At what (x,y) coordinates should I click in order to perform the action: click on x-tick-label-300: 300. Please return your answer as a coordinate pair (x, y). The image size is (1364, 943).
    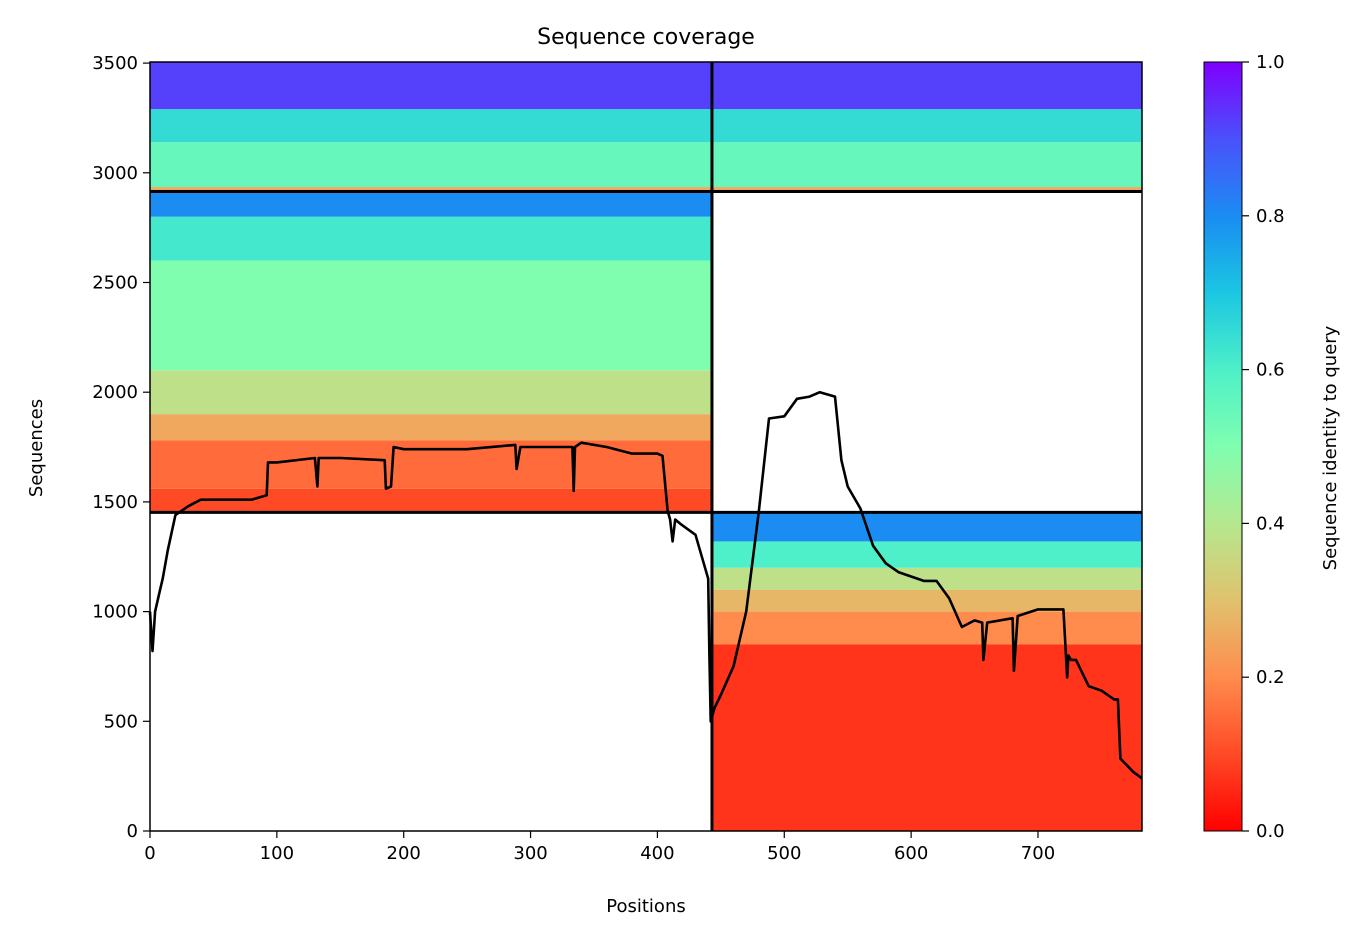
    Looking at the image, I should click on (530, 853).